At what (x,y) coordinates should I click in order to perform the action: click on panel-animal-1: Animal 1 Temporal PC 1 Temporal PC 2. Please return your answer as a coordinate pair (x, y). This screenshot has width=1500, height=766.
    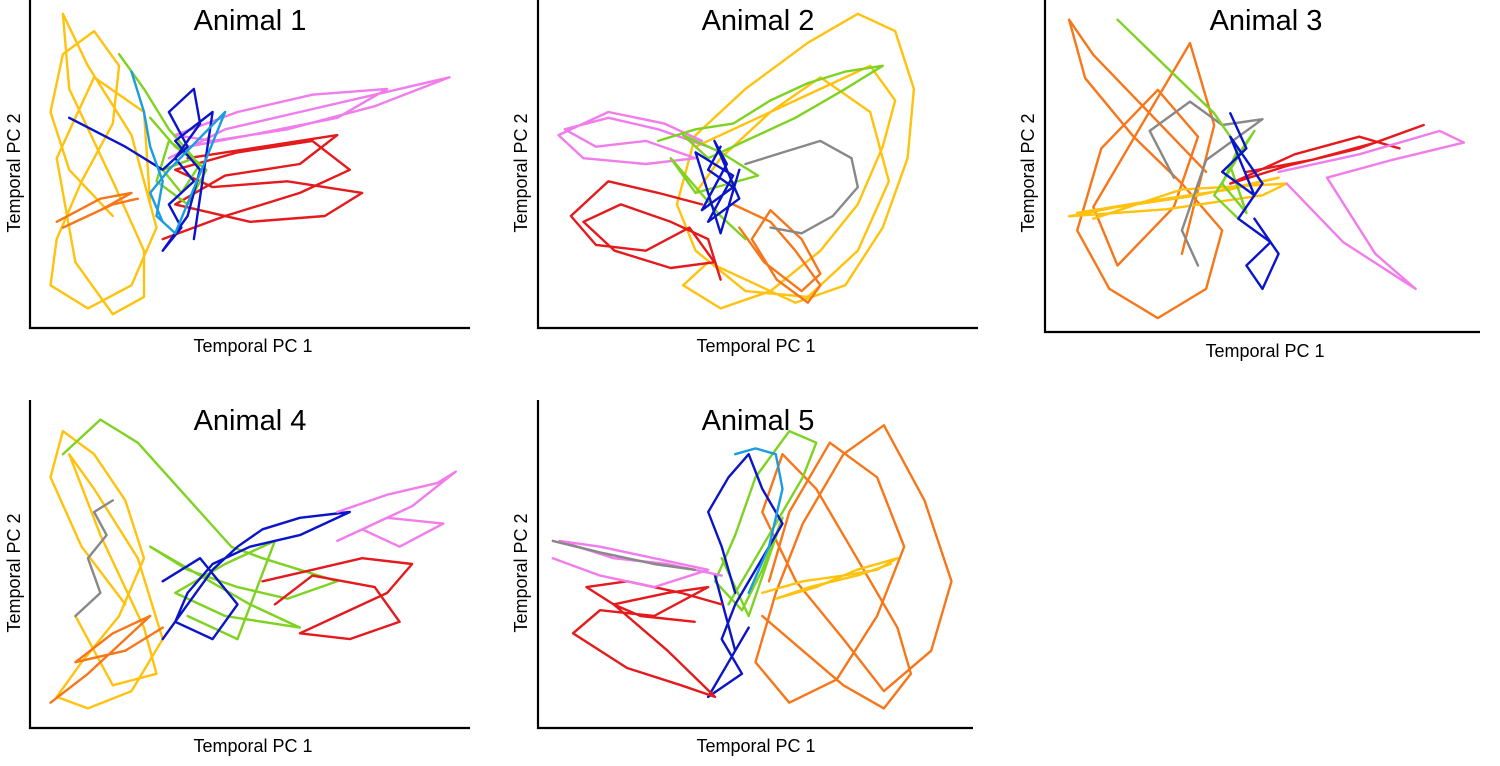
    Looking at the image, I should click on (237, 178).